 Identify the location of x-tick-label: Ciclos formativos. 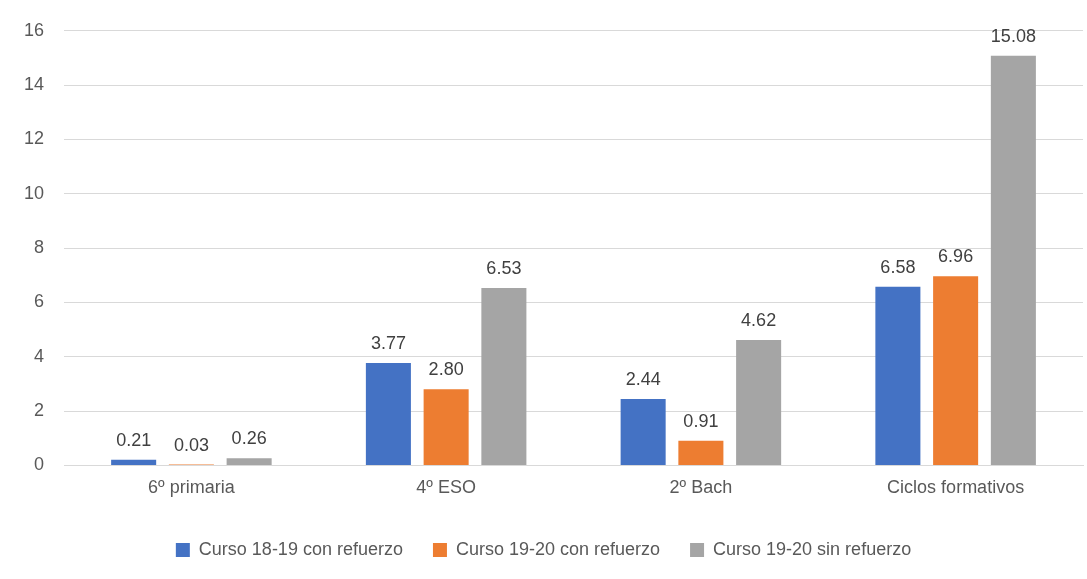
(956, 487).